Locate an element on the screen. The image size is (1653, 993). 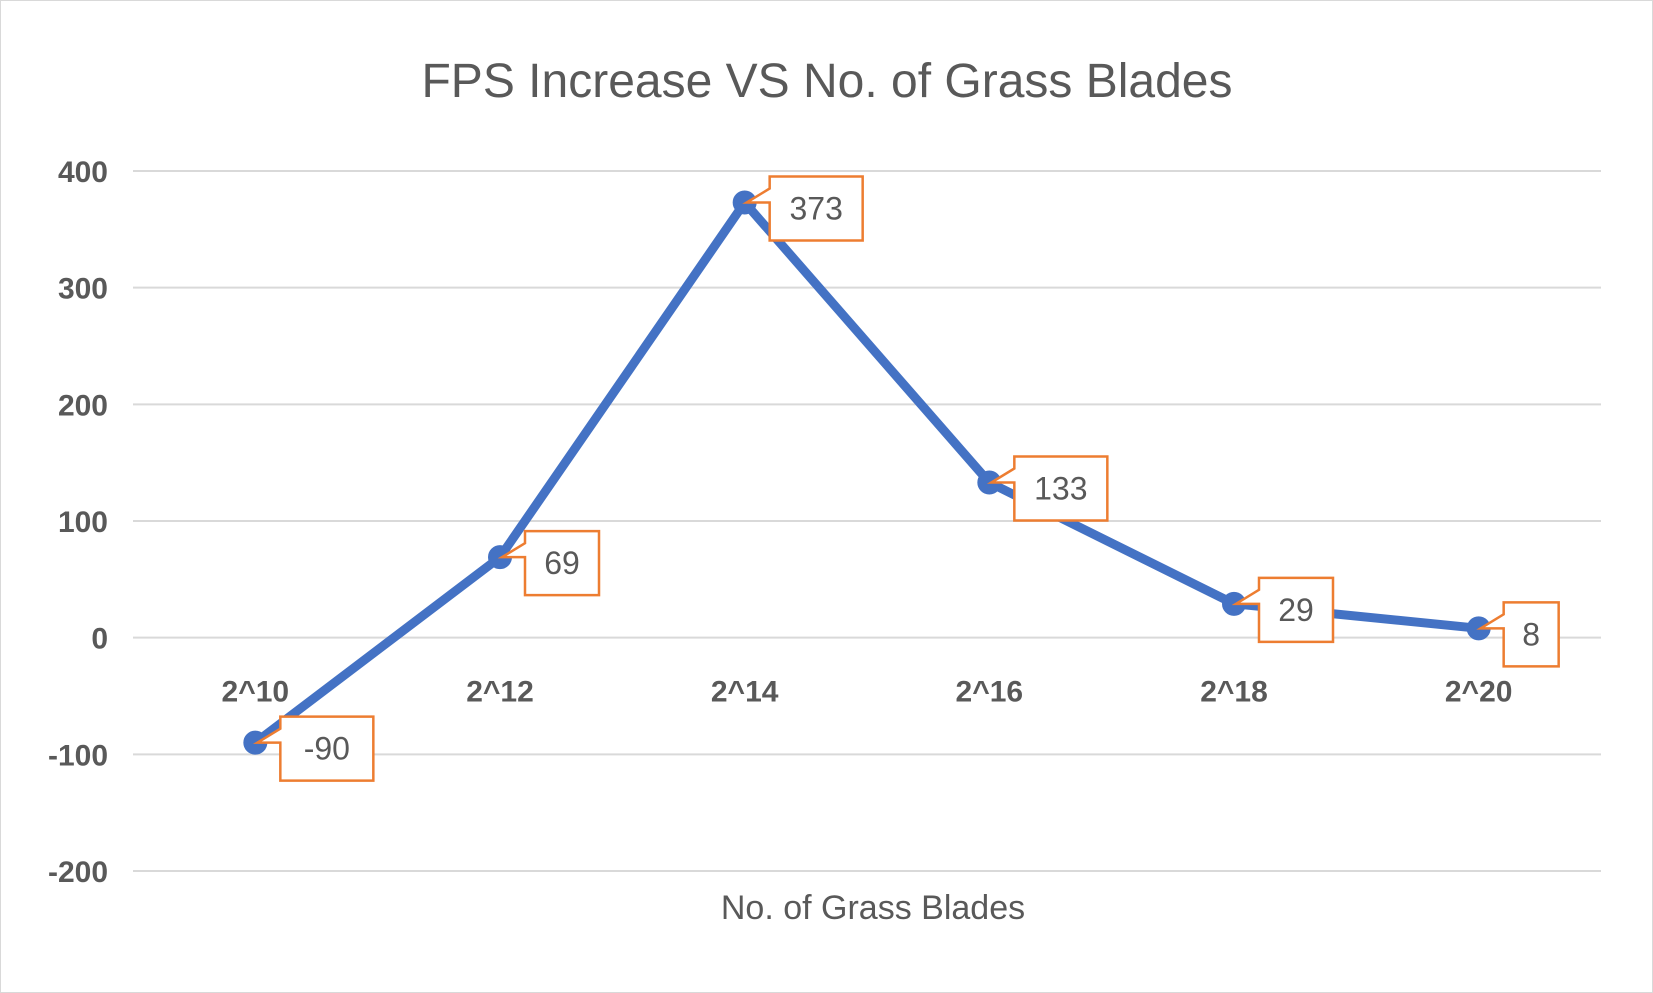
chart-title: FPS Increase VS No. of Grass Blades is located at coordinates (826, 81).